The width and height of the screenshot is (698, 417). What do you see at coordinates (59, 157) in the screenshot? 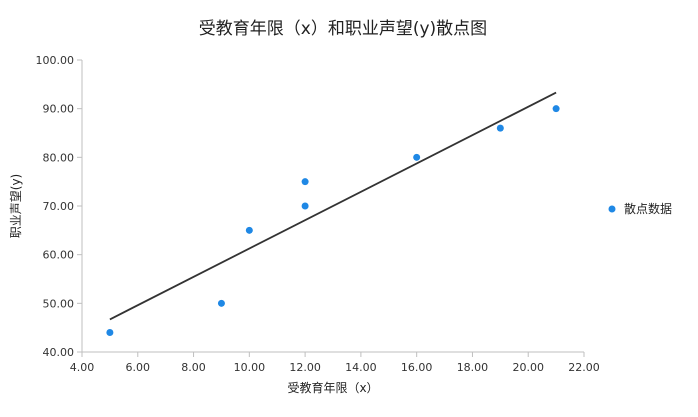
I see `y-tick-label: 80.00` at bounding box center [59, 157].